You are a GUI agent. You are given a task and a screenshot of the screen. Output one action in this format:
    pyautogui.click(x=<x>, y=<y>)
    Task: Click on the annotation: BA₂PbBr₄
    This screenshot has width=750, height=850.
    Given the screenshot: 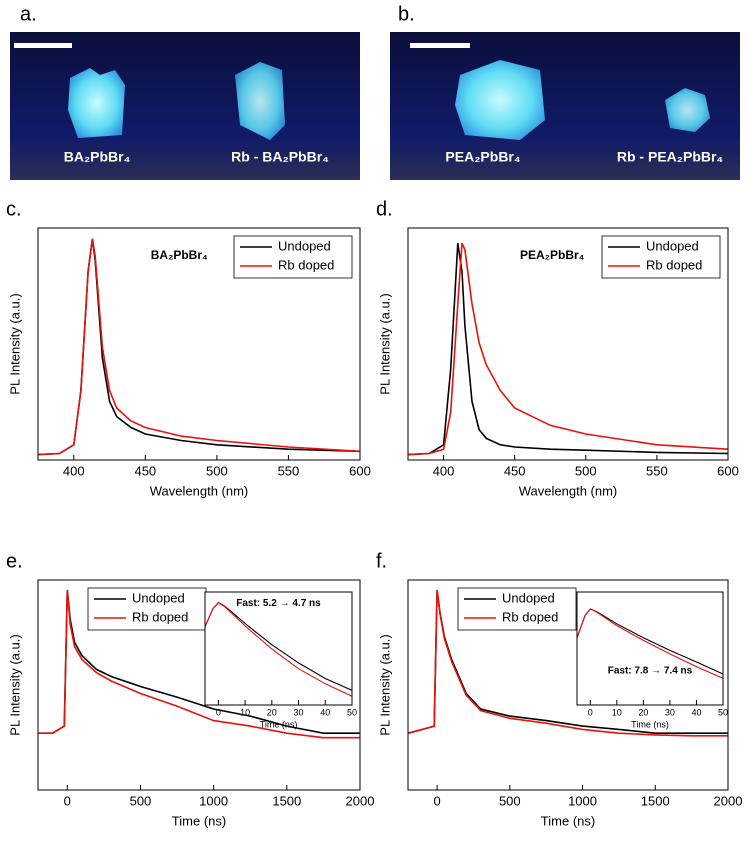 What is the action you would take?
    pyautogui.click(x=179, y=255)
    